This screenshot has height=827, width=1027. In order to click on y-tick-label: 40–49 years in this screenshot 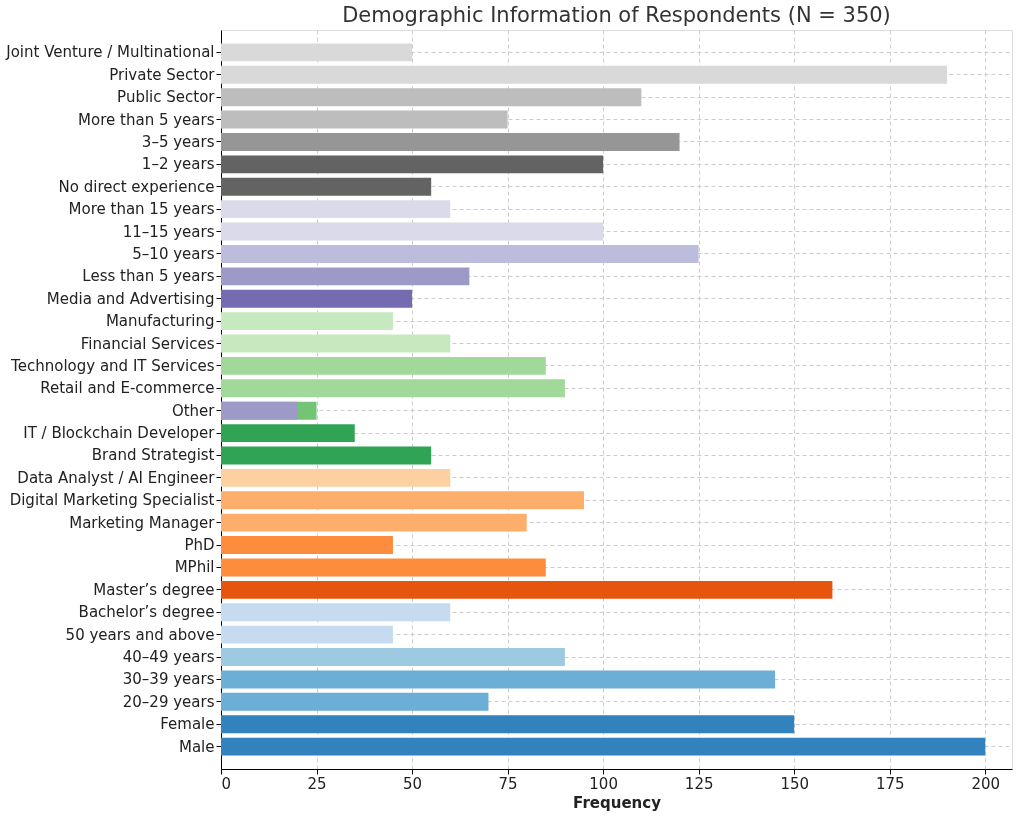, I will do `click(168, 657)`.